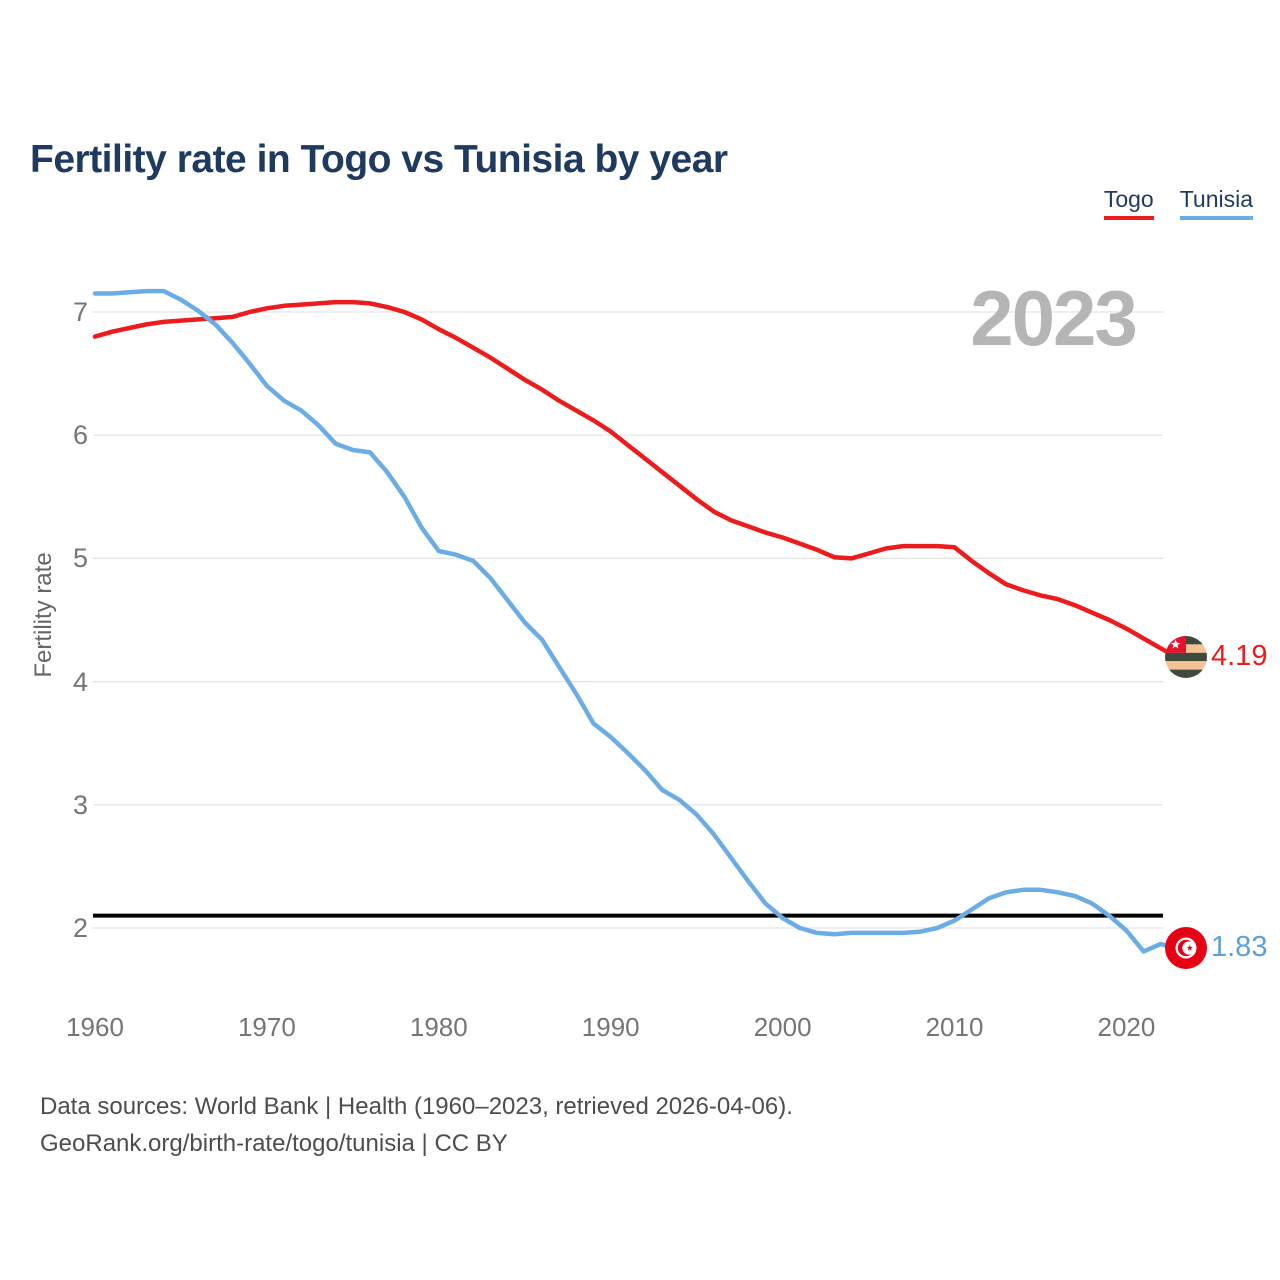  I want to click on x-tick-label-1990: 1990, so click(610, 1027).